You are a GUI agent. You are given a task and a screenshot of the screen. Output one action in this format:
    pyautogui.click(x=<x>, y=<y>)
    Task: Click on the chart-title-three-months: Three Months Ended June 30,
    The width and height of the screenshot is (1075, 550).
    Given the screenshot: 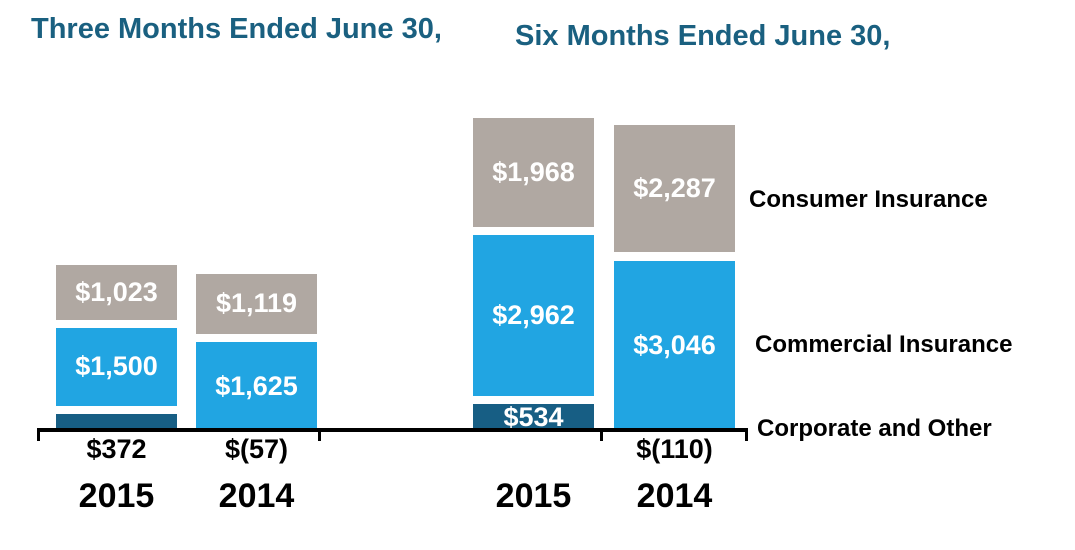 What is the action you would take?
    pyautogui.click(x=236, y=29)
    